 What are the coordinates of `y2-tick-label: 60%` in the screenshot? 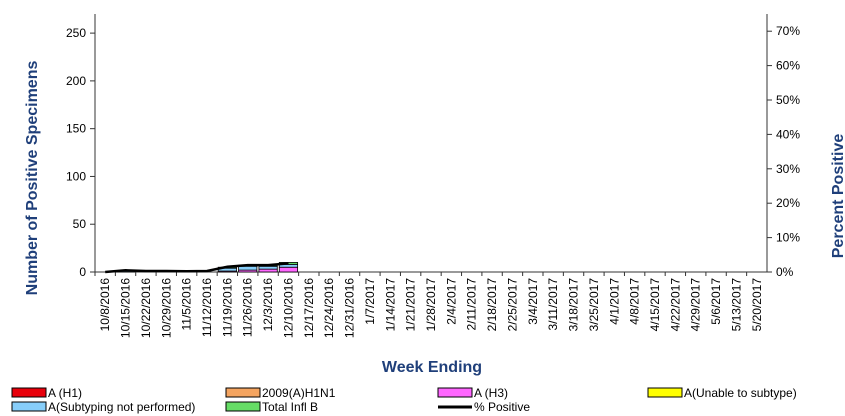 It's located at (788, 66).